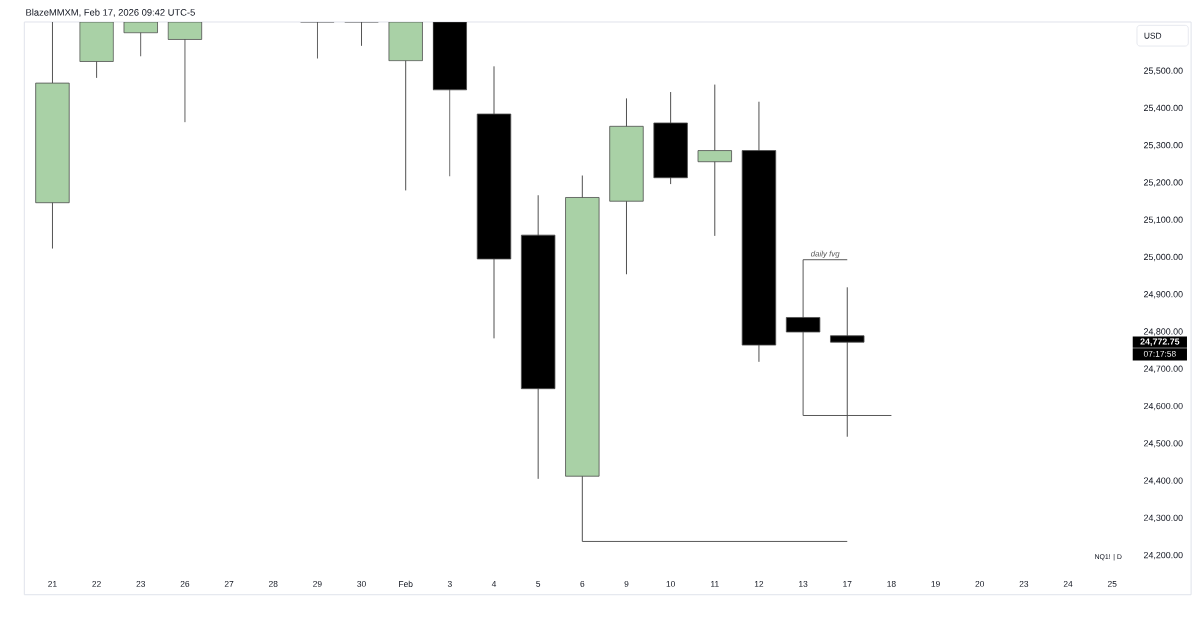 The height and width of the screenshot is (644, 1200). Describe the element at coordinates (1163, 183) in the screenshot. I see `y-tick-label: 25,200.00` at that location.